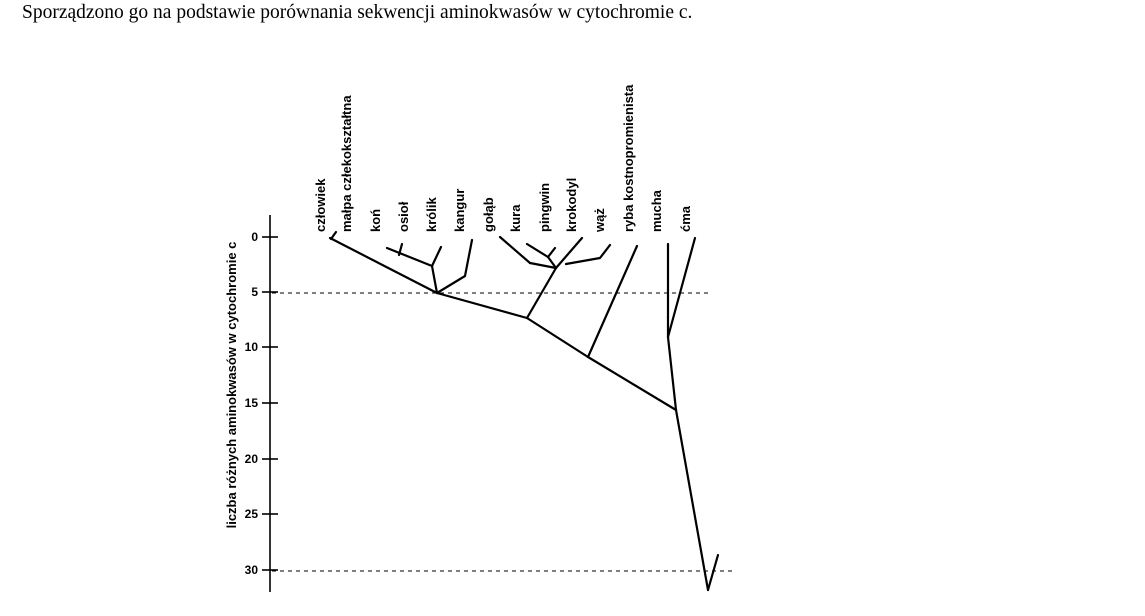  I want to click on branch-ryba, so click(612, 301).